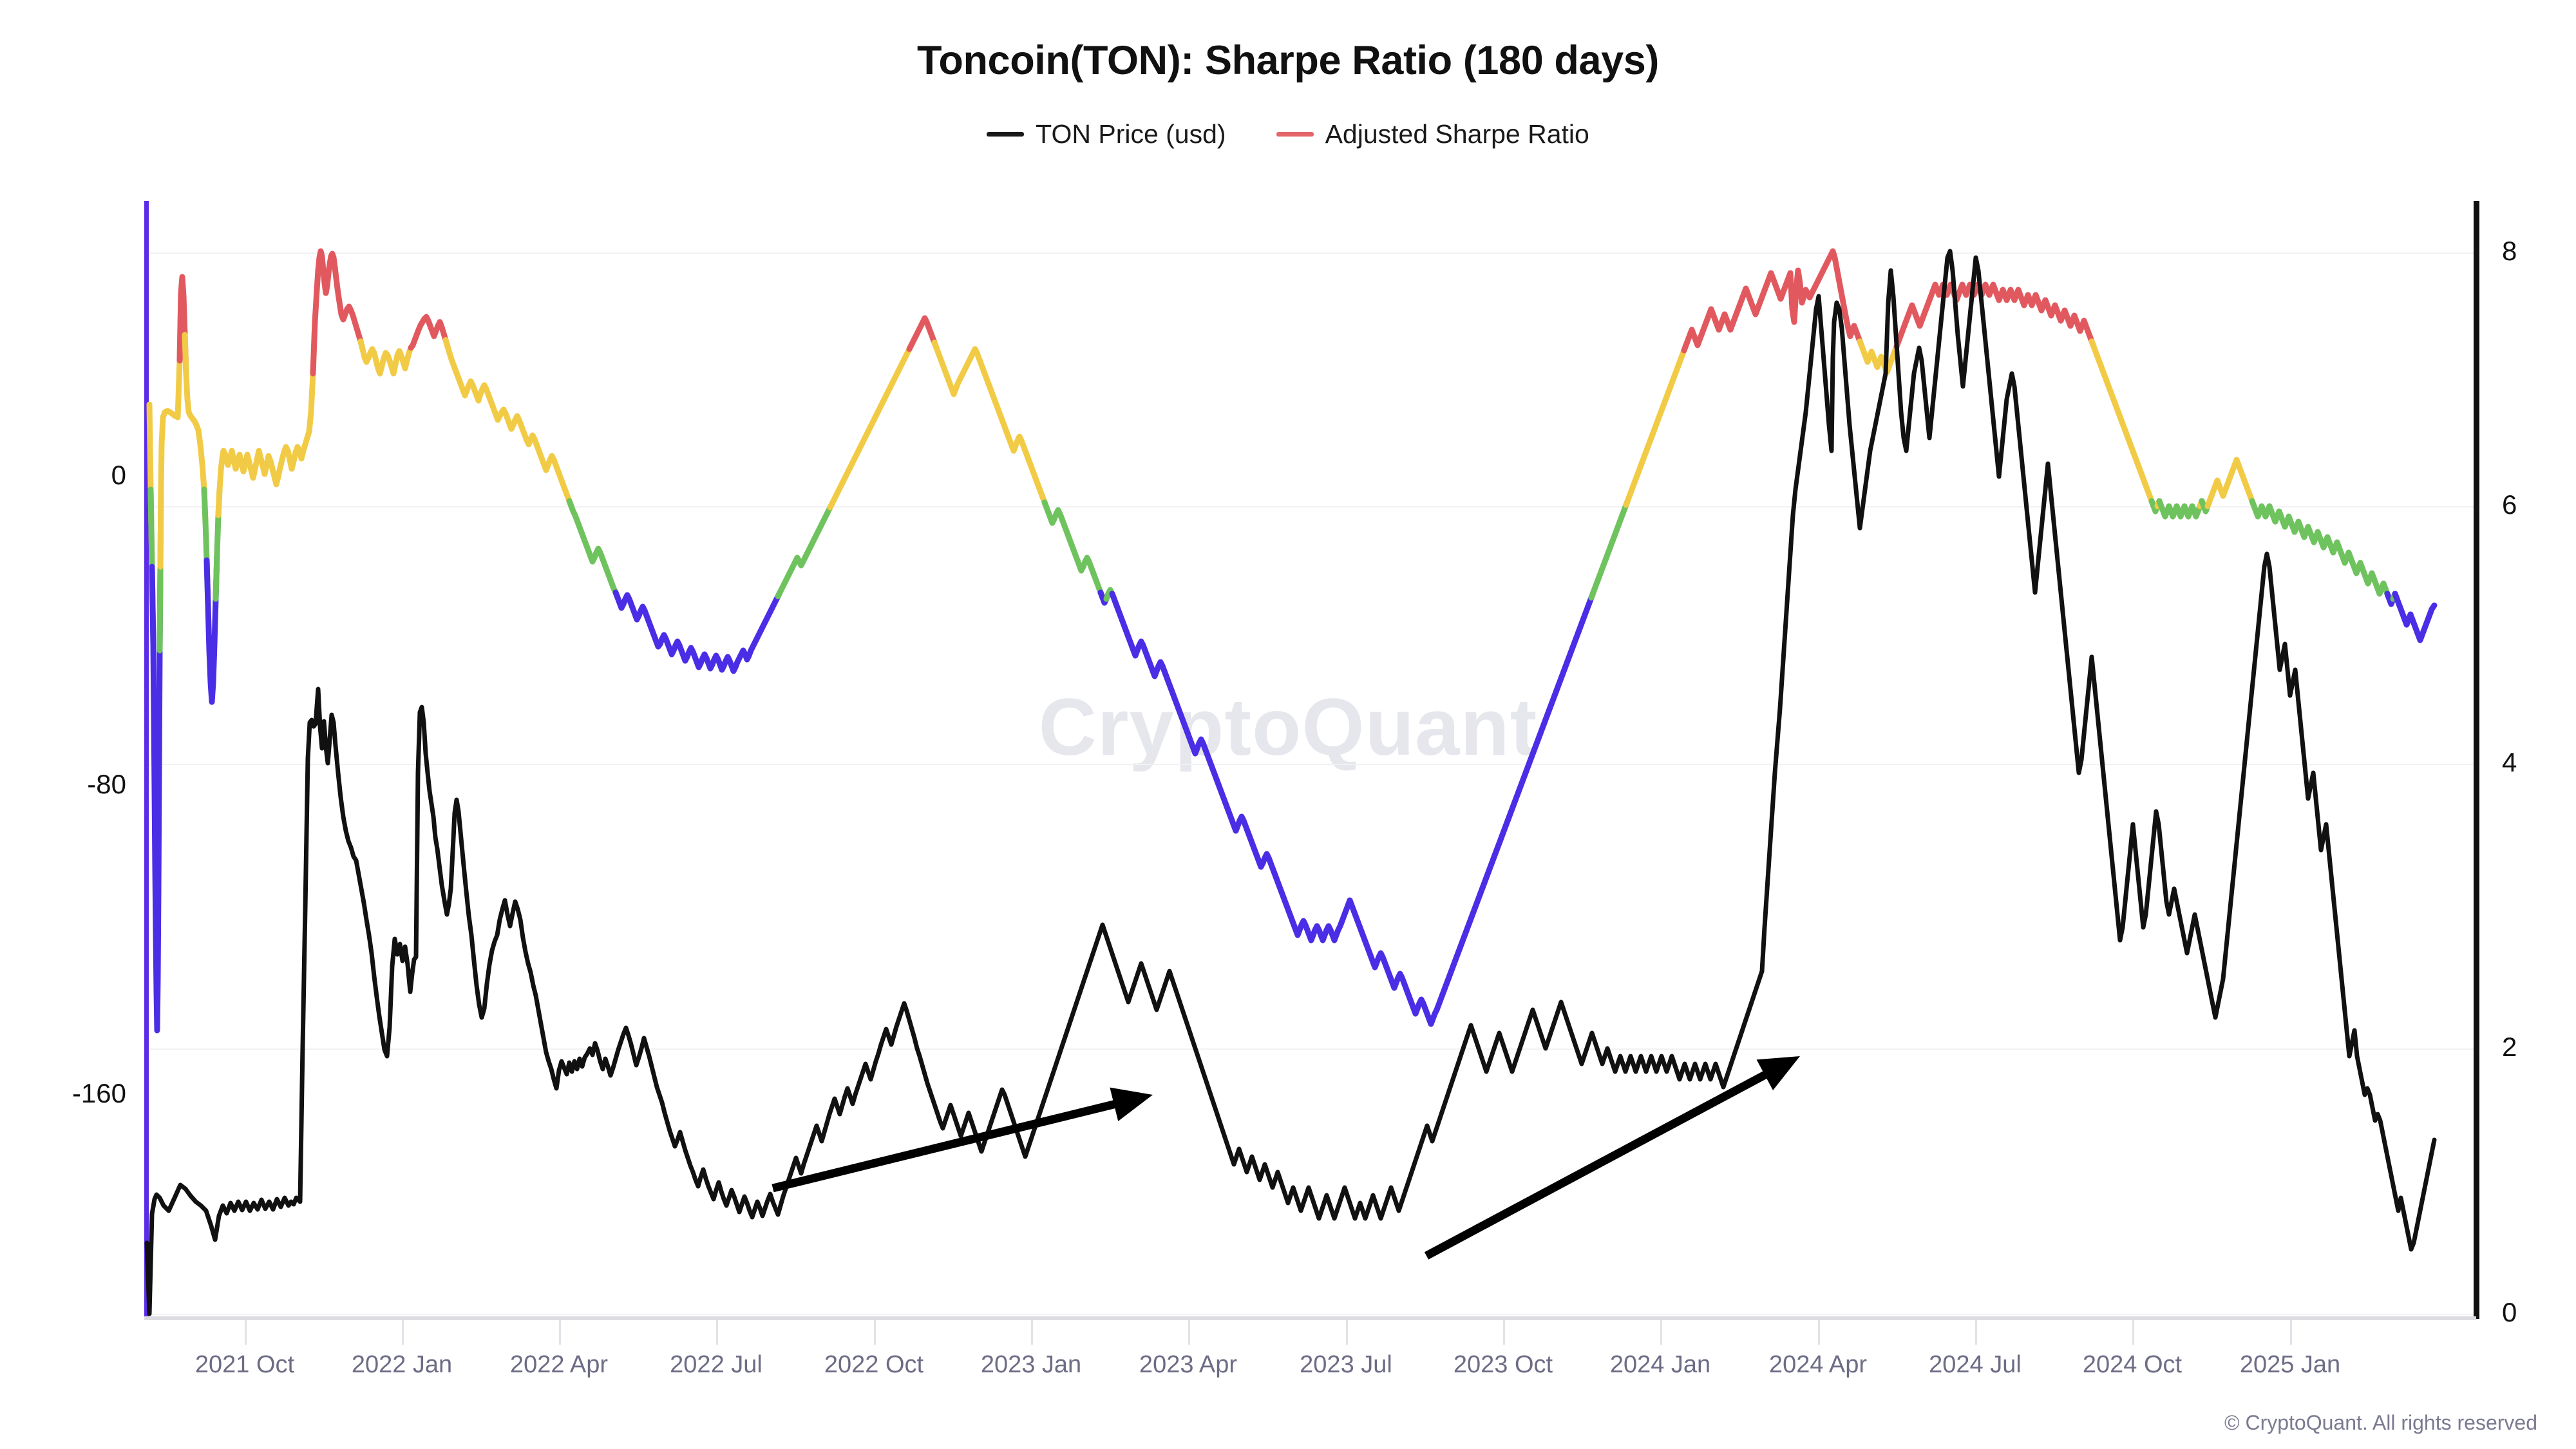 Image resolution: width=2576 pixels, height=1449 pixels. I want to click on y-axis-right-spine, so click(2476, 760).